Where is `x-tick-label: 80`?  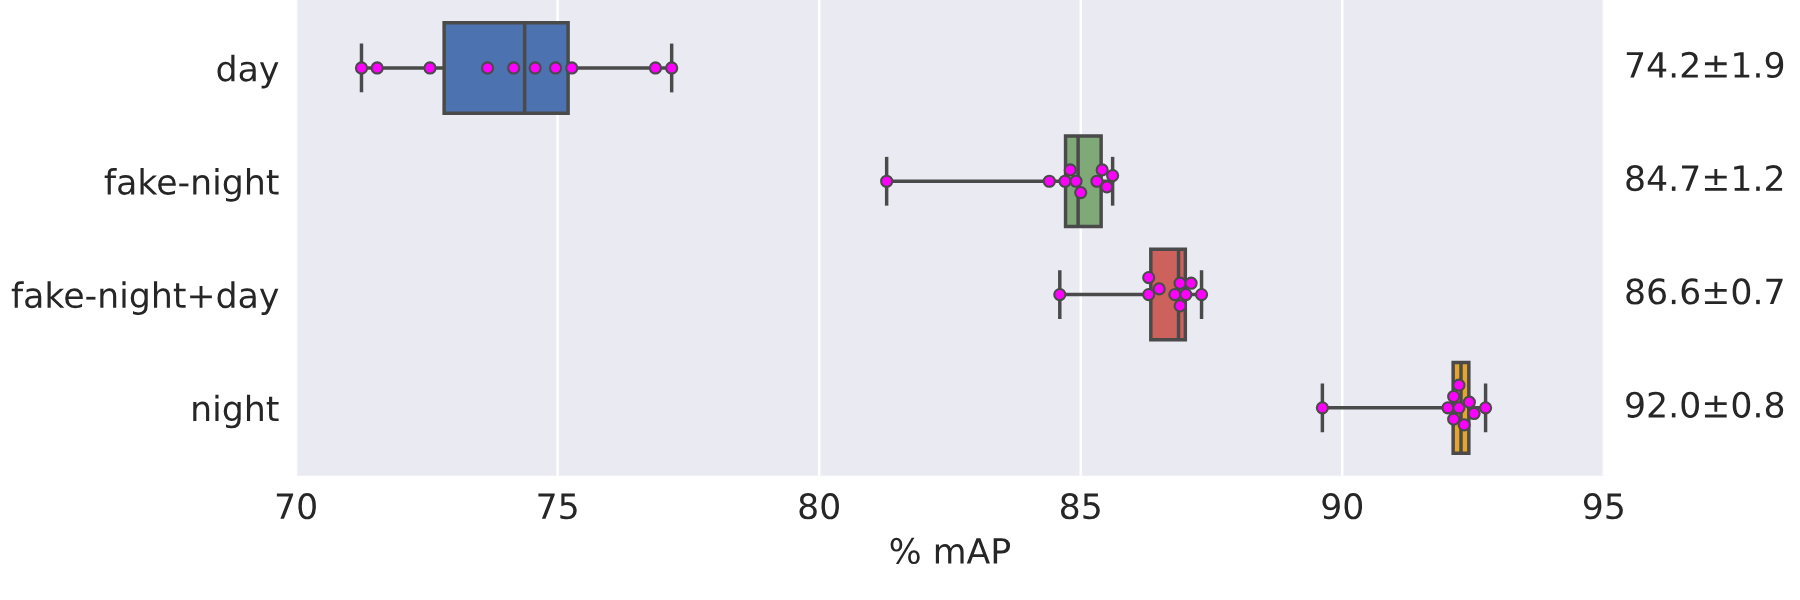
x-tick-label: 80 is located at coordinates (819, 506).